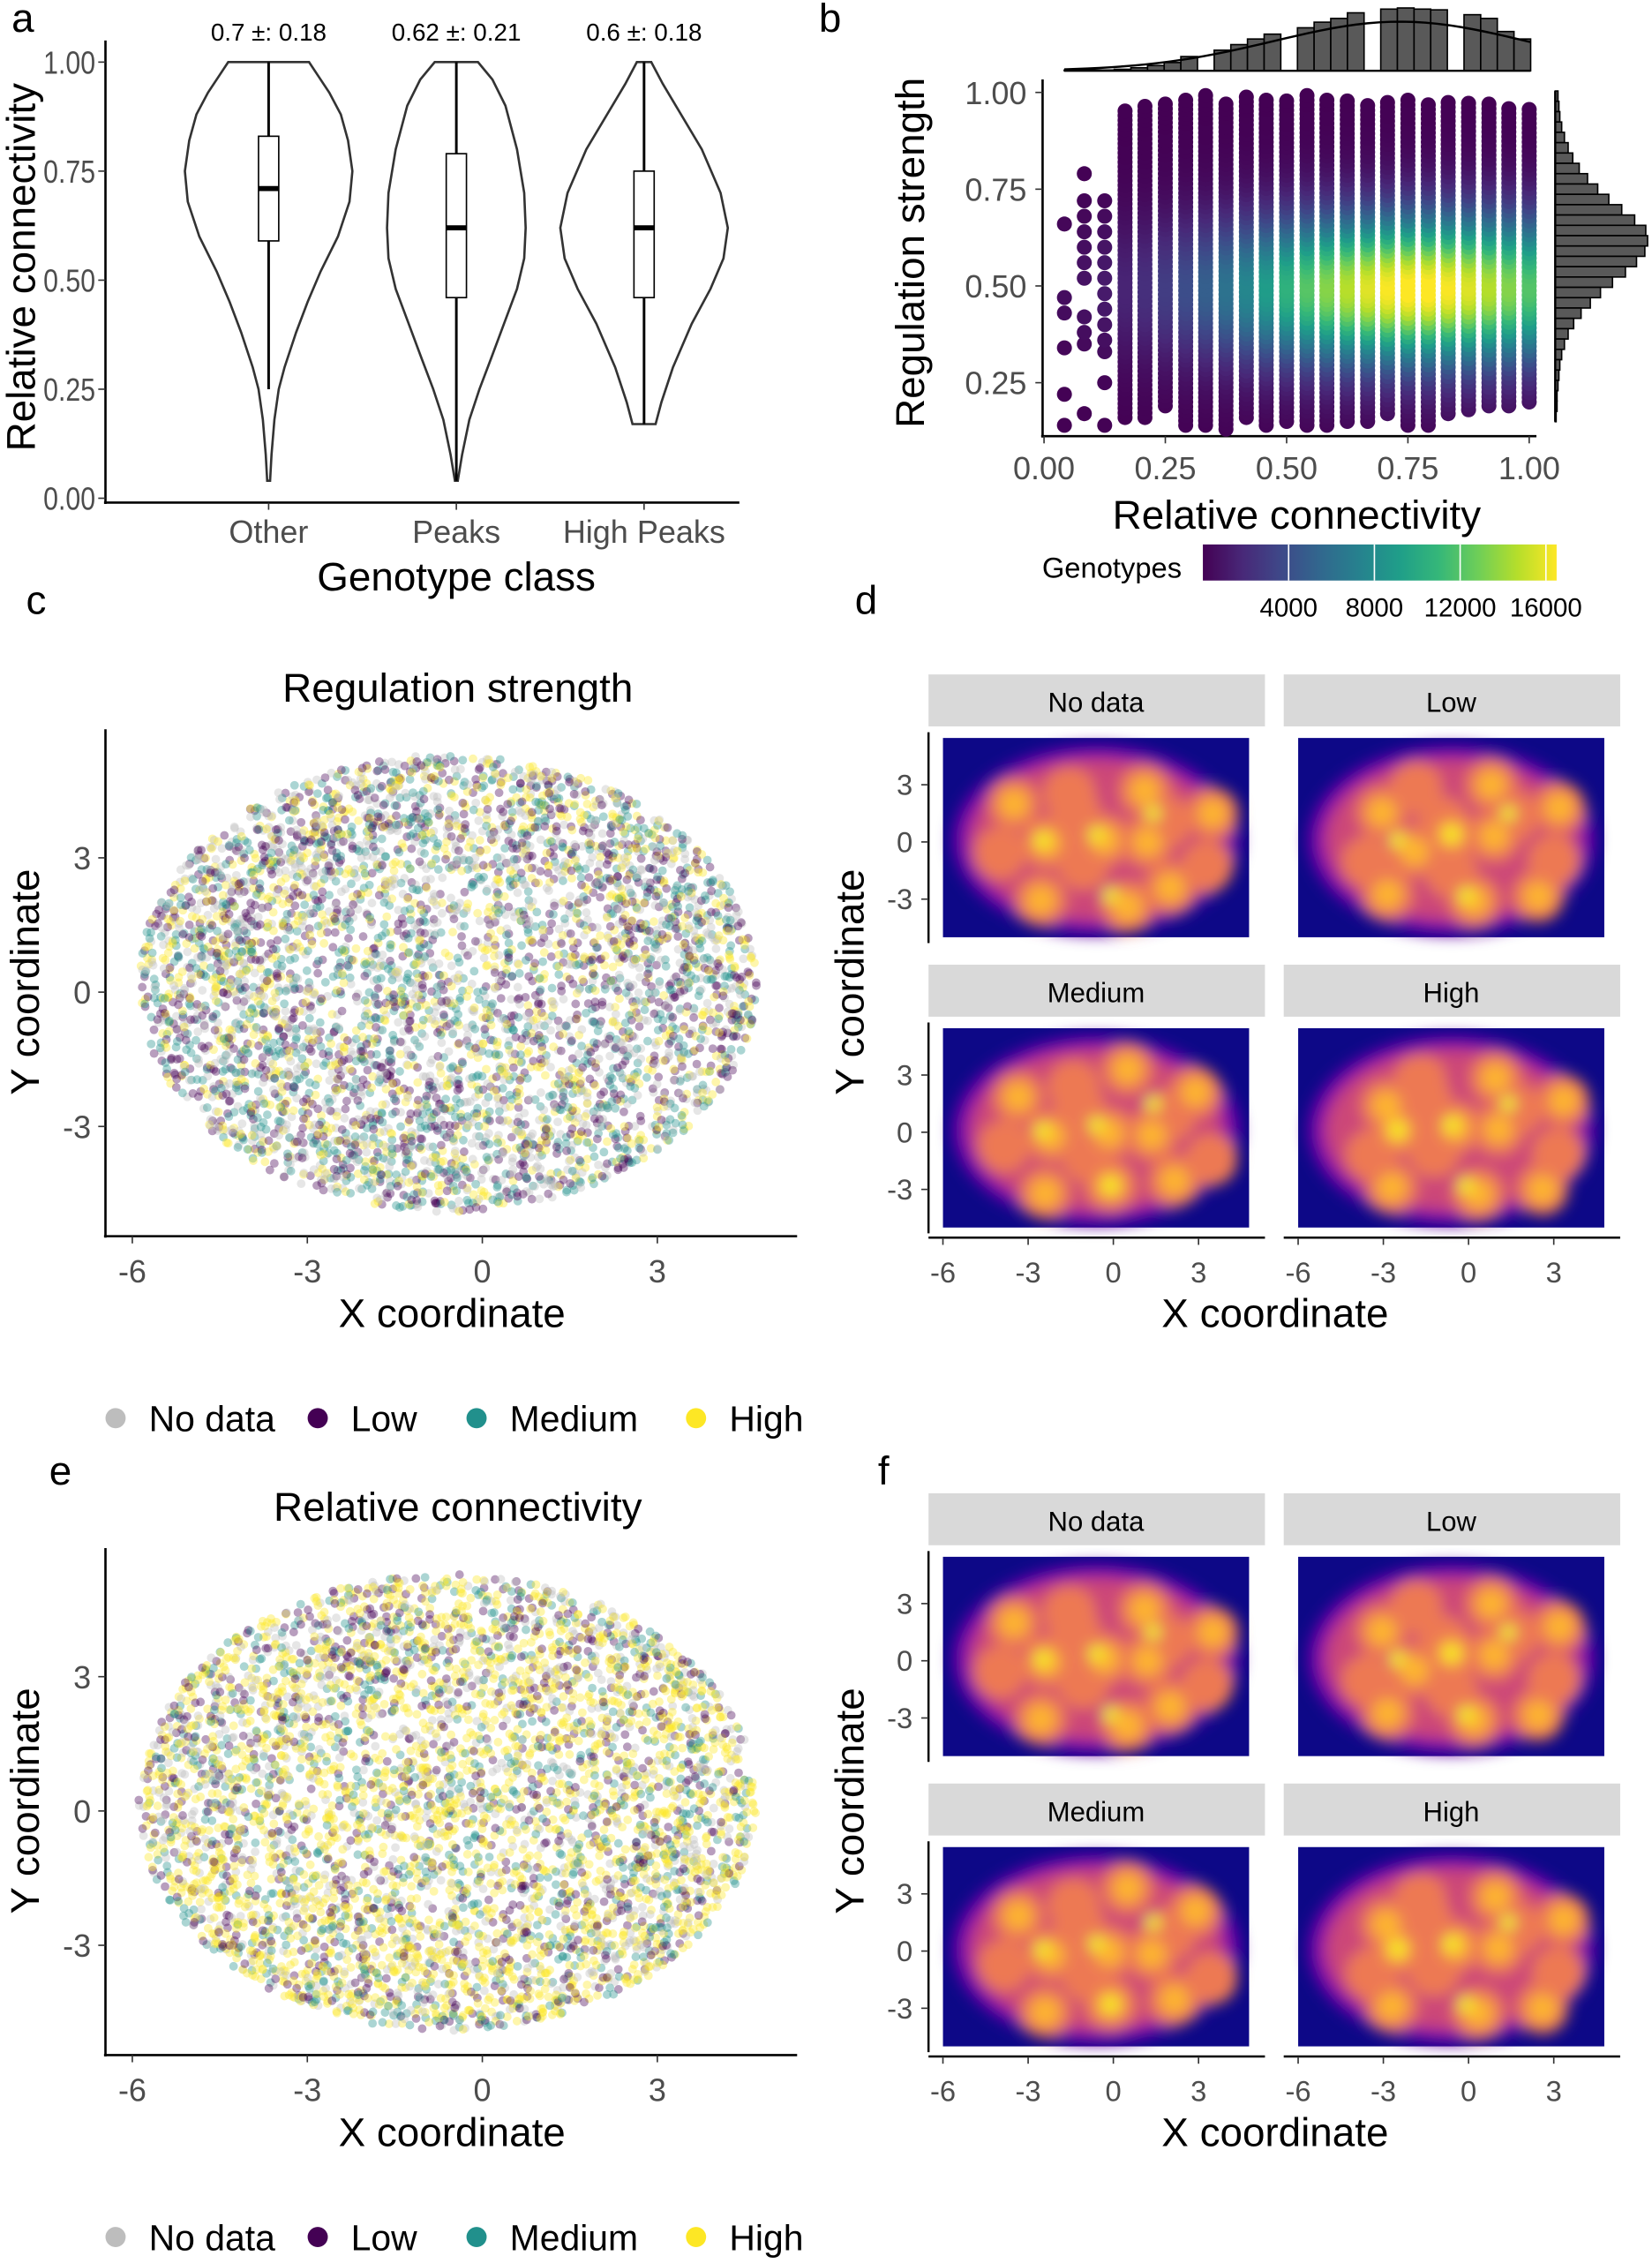  I want to click on x-tick-label: 0.00, so click(1044, 468).